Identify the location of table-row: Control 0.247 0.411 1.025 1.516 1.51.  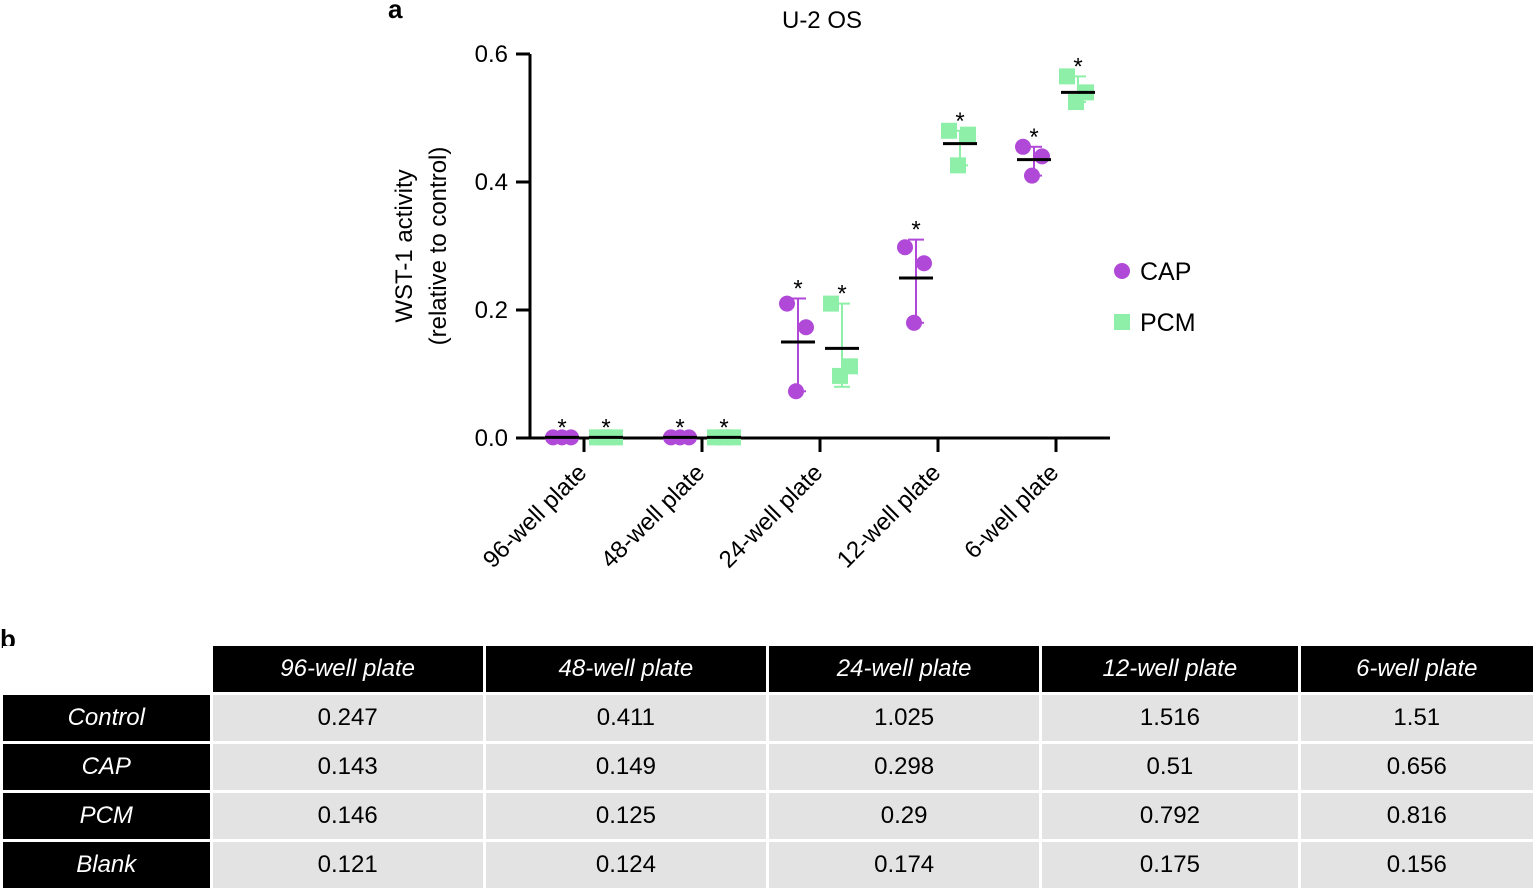
(768, 718).